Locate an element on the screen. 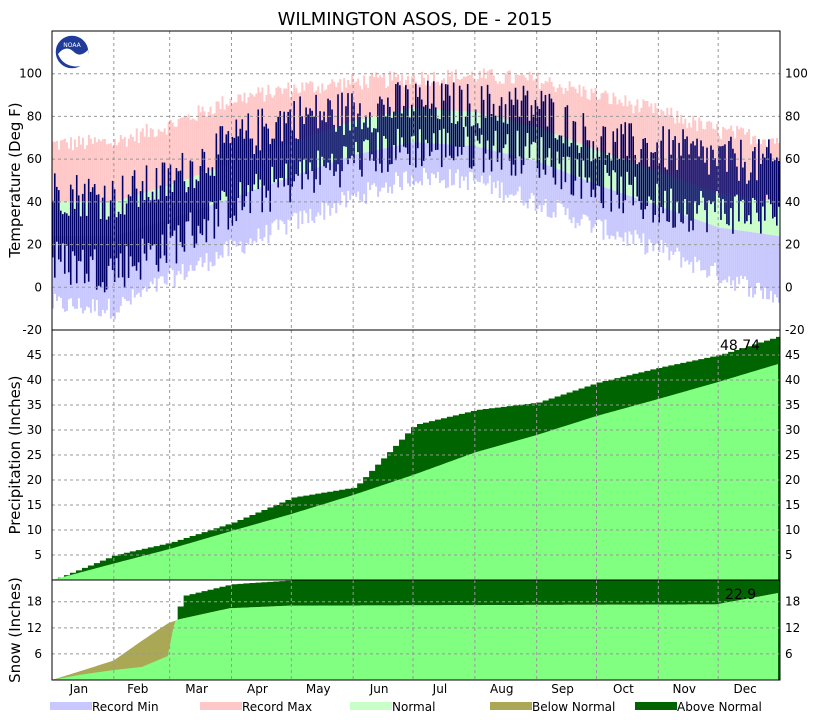 This screenshot has width=830, height=720. x-tick-label: Aug is located at coordinates (501, 689).